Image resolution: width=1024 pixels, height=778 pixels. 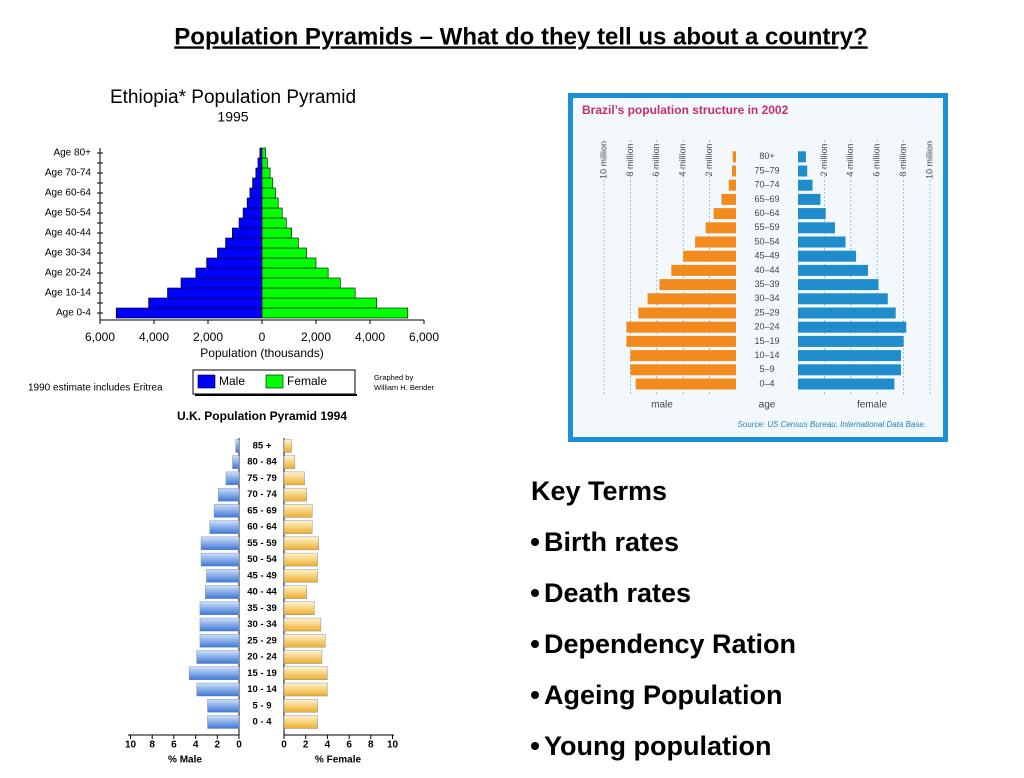 I want to click on category-label: 80+, so click(x=766, y=156).